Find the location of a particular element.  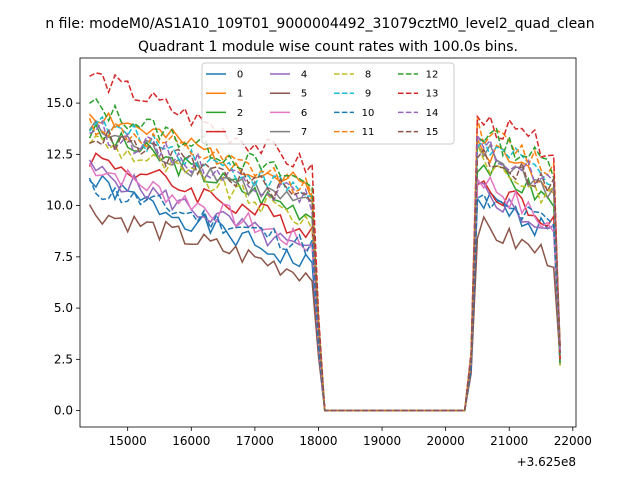

legend-label-11: 11 is located at coordinates (368, 132).